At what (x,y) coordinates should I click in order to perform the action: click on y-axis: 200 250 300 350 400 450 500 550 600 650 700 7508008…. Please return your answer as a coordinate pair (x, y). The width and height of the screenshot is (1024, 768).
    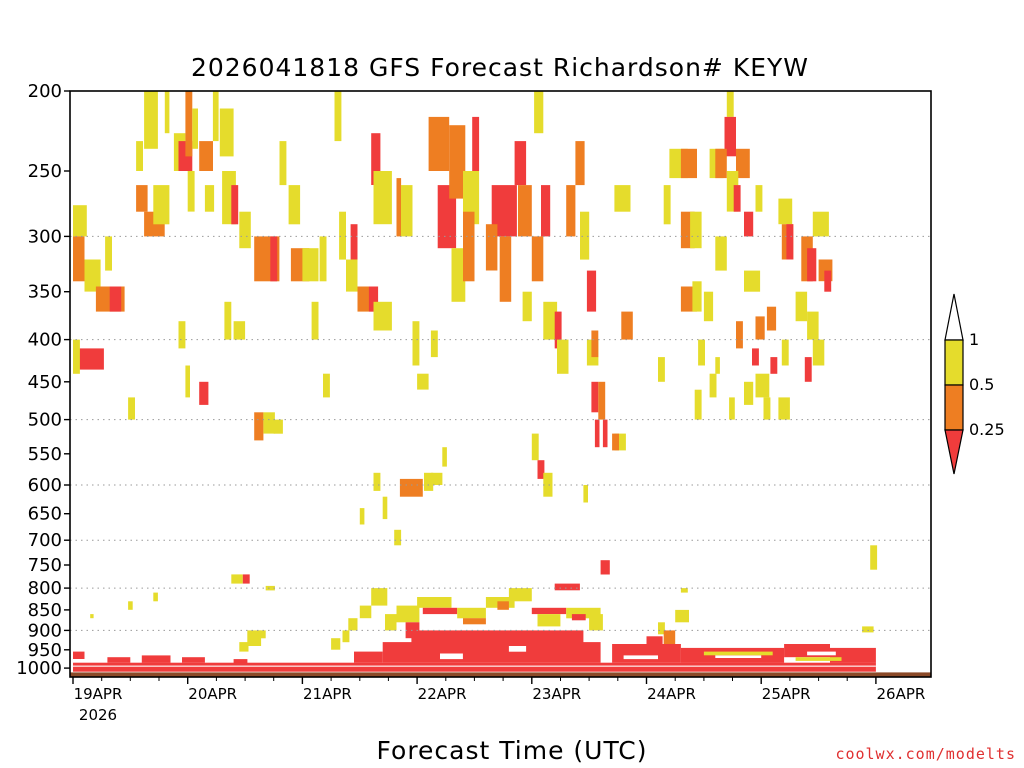
    Looking at the image, I should click on (43, 380).